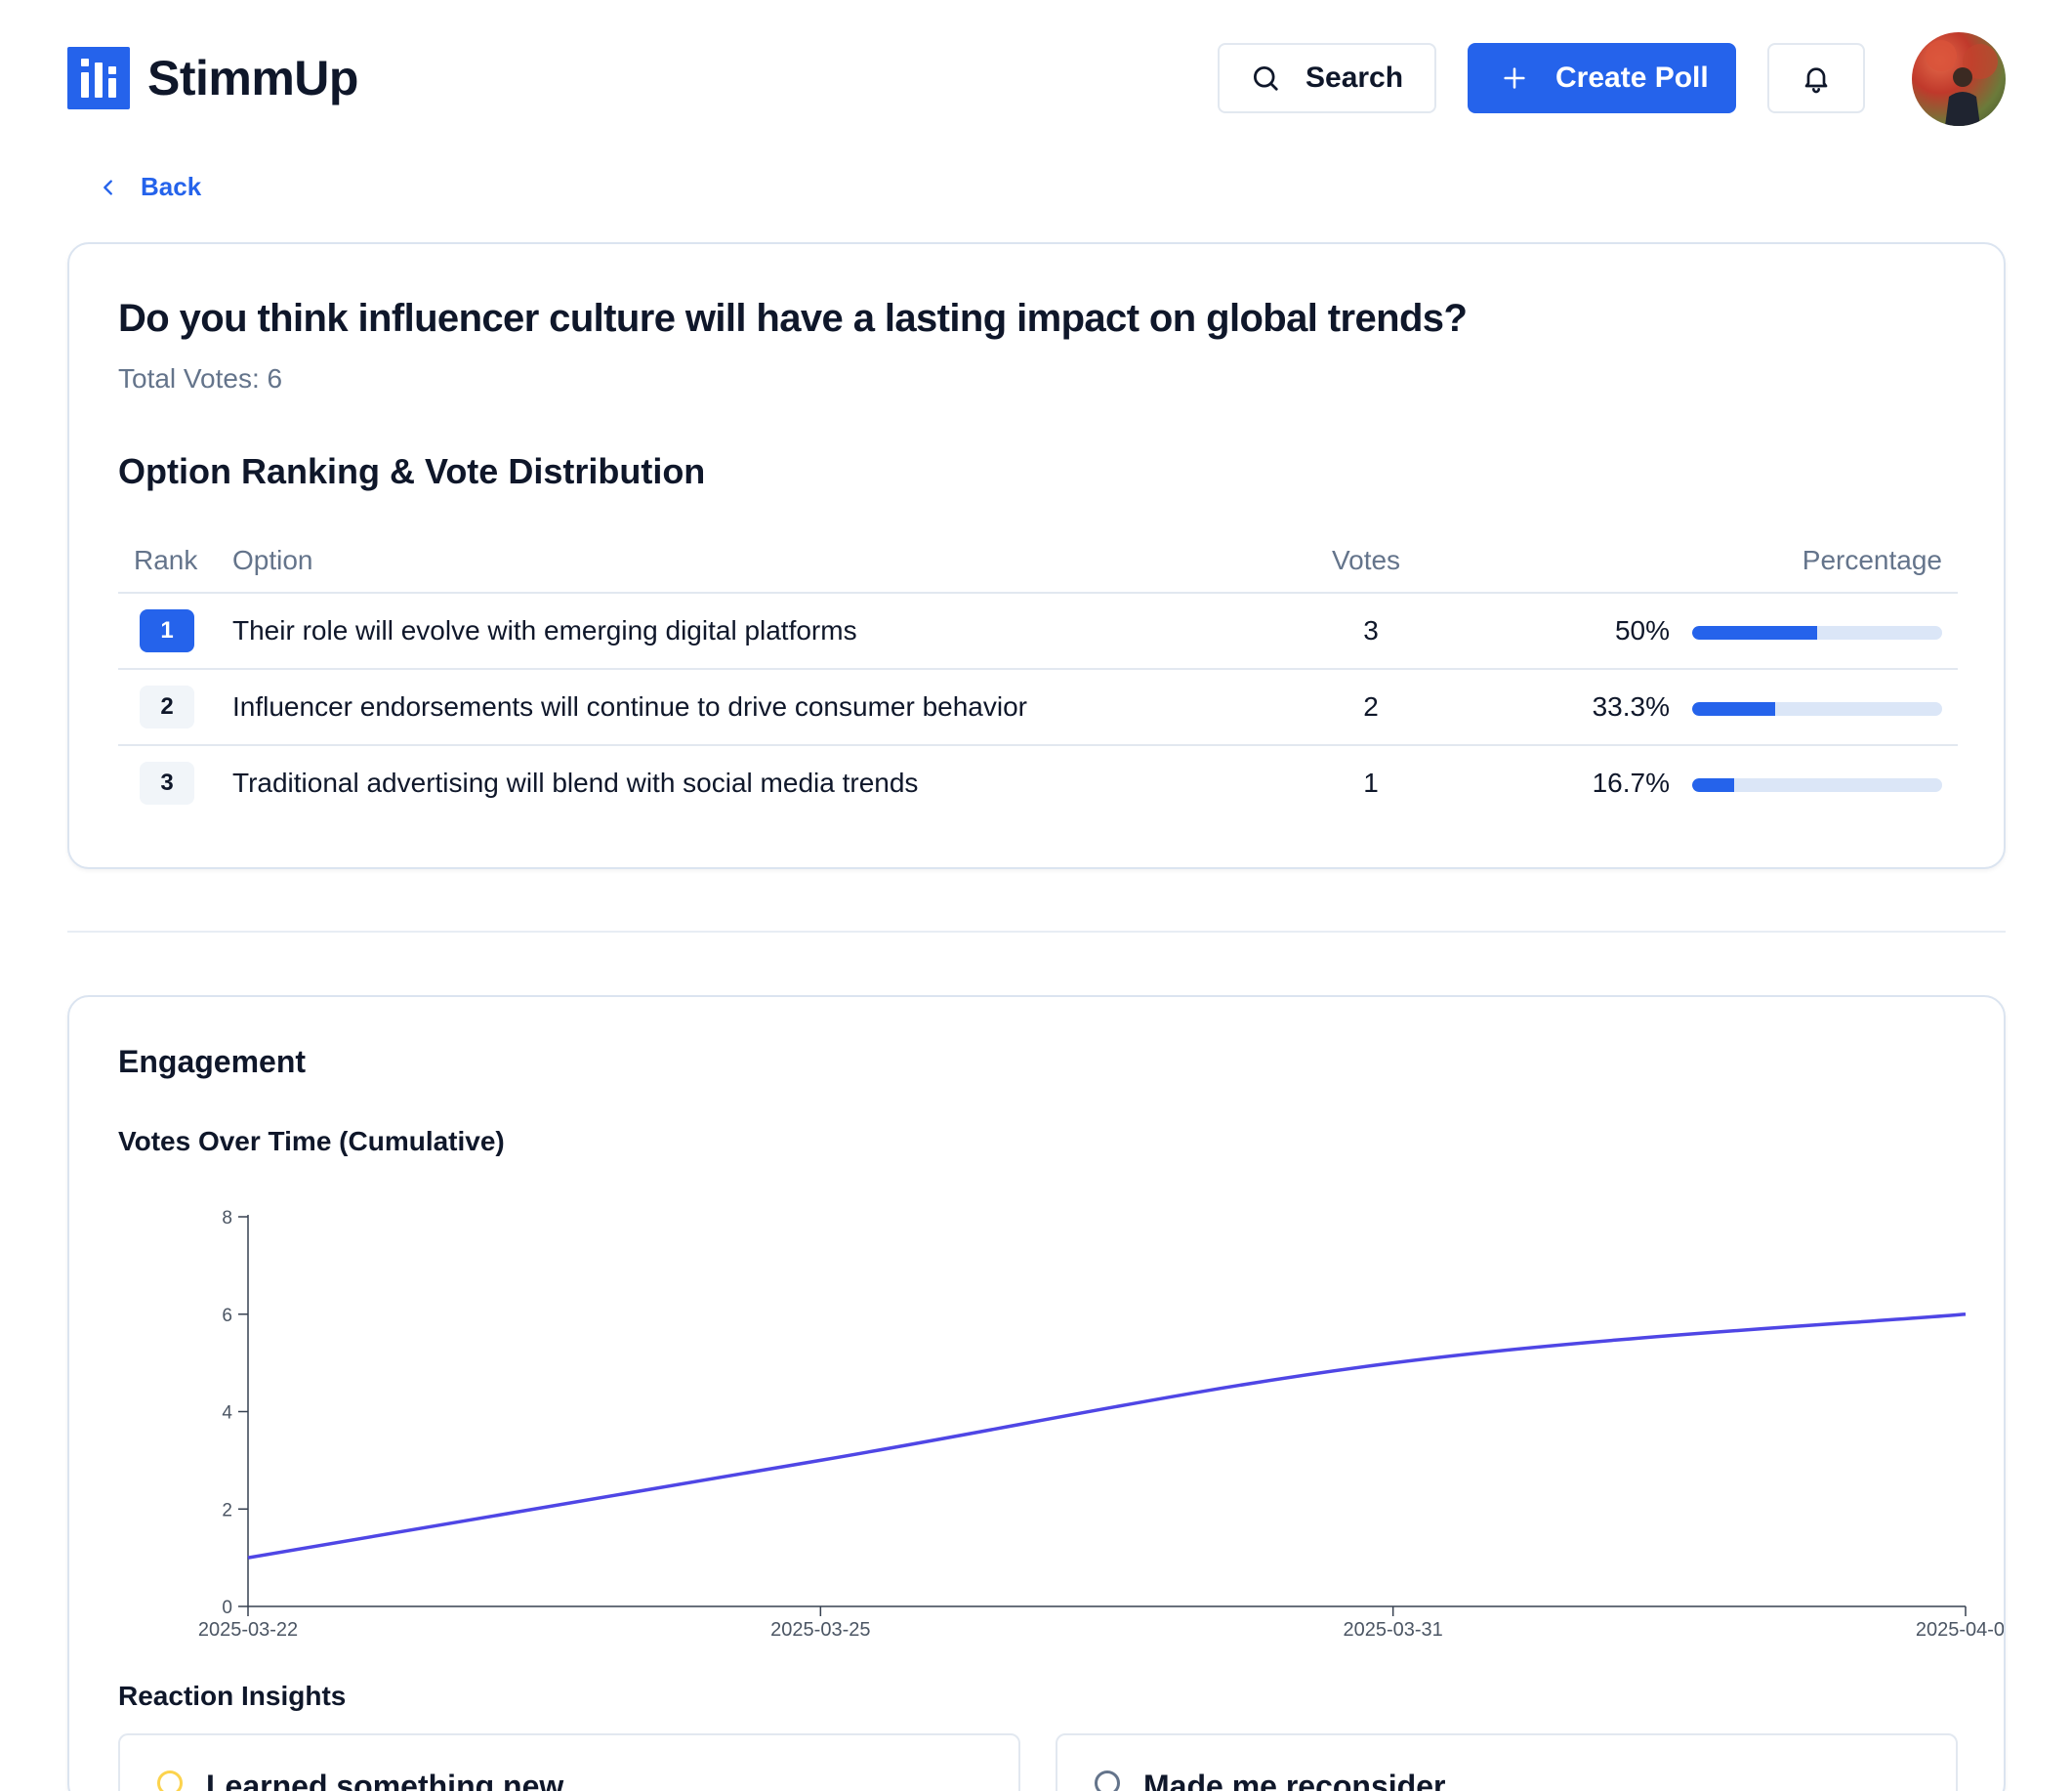 Image resolution: width=2072 pixels, height=1791 pixels. What do you see at coordinates (171, 186) in the screenshot?
I see `back-label: Back` at bounding box center [171, 186].